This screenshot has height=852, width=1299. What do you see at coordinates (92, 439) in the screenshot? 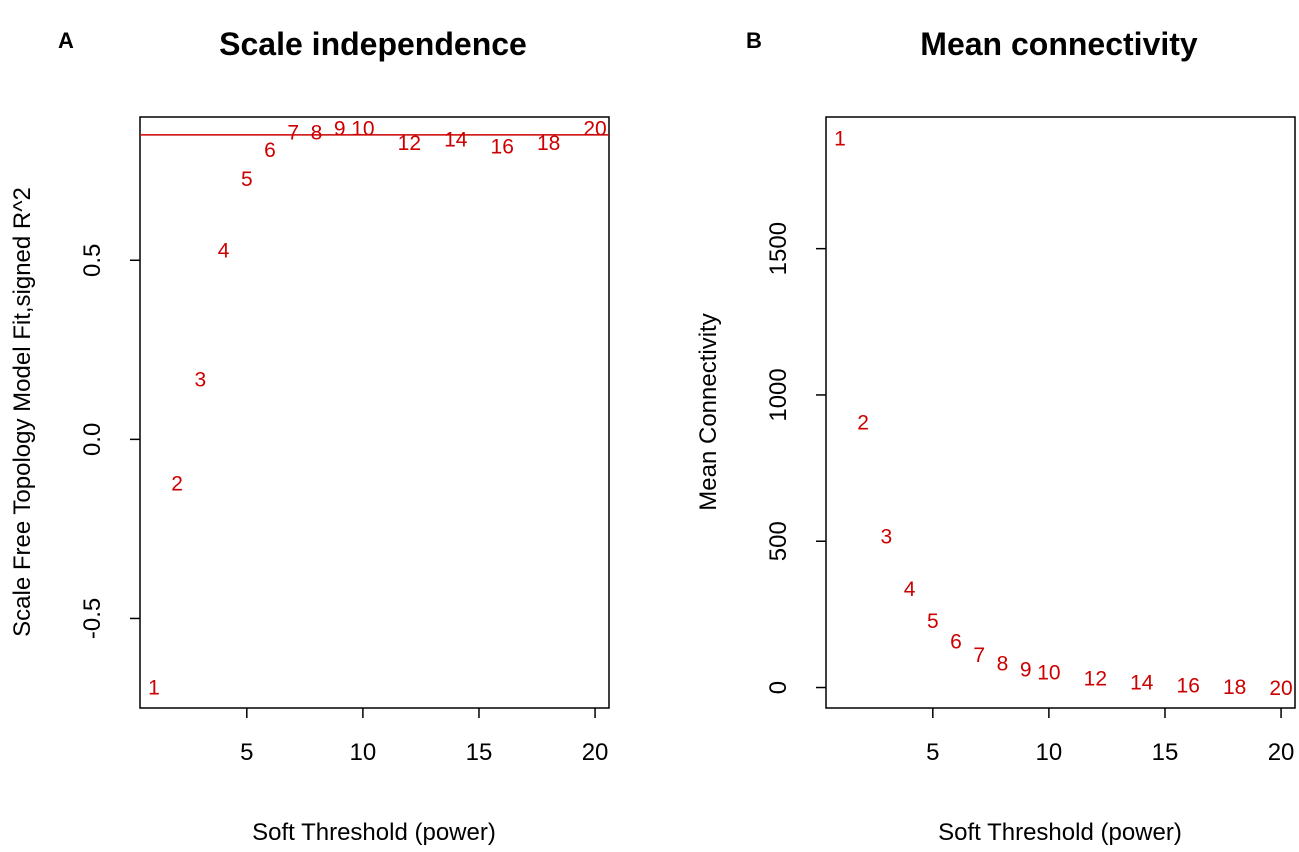
I see `panel-a-ytick-label: 0.0` at bounding box center [92, 439].